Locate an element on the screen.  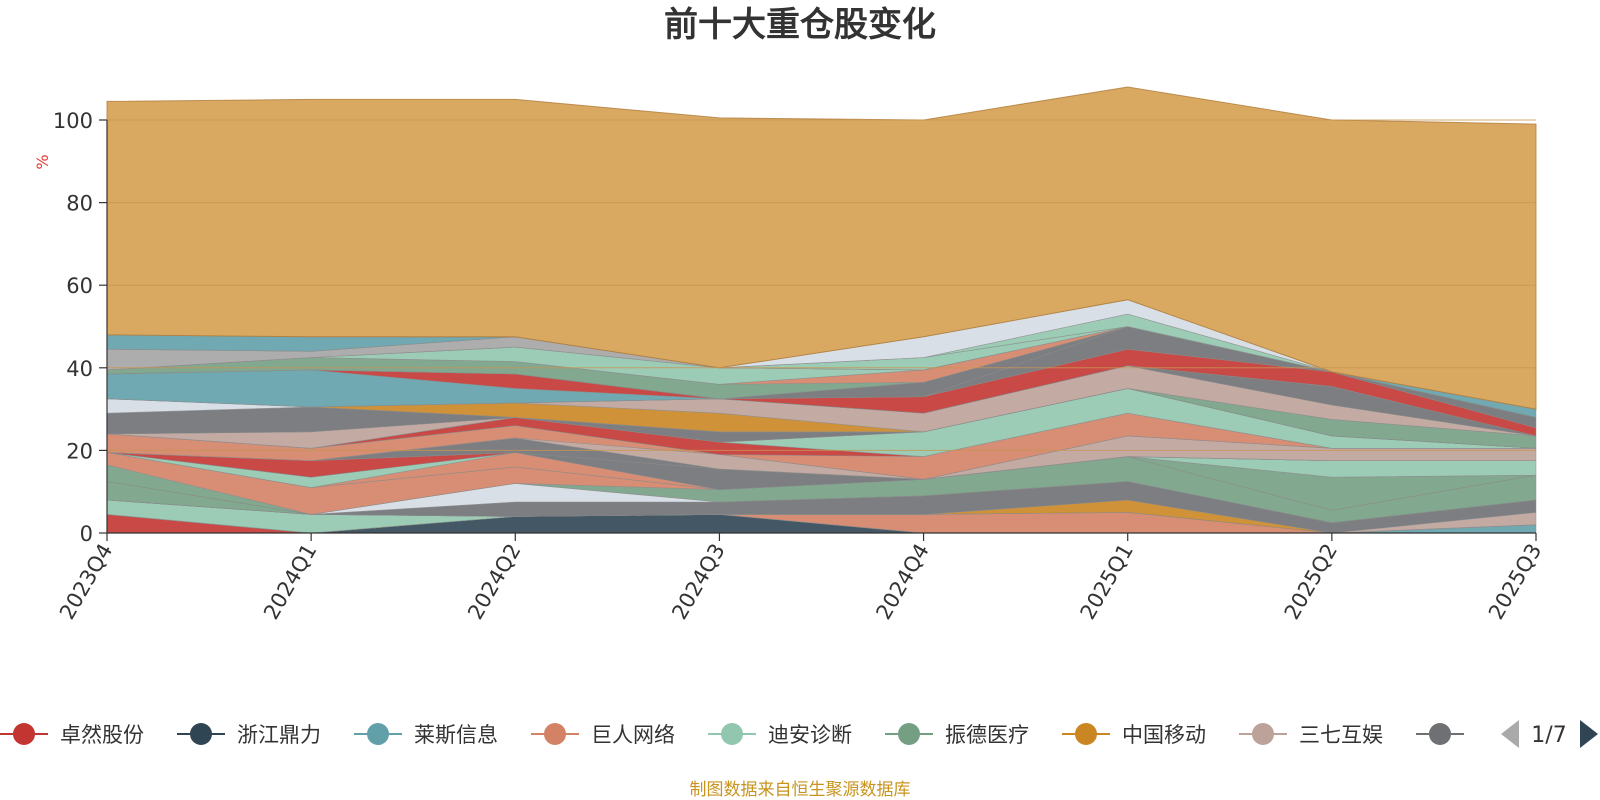
x-tick-label-2024Q3: 2024Q3 is located at coordinates (698, 582).